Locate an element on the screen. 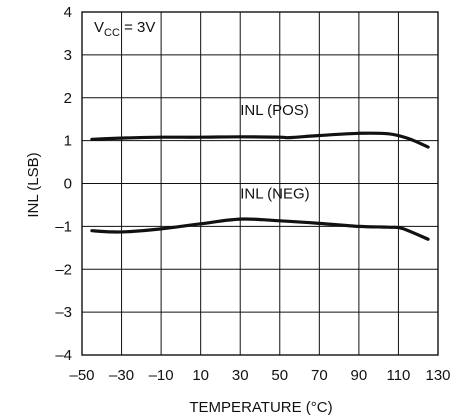 The height and width of the screenshot is (418, 464). vcc-subscript: CC is located at coordinates (112, 33).